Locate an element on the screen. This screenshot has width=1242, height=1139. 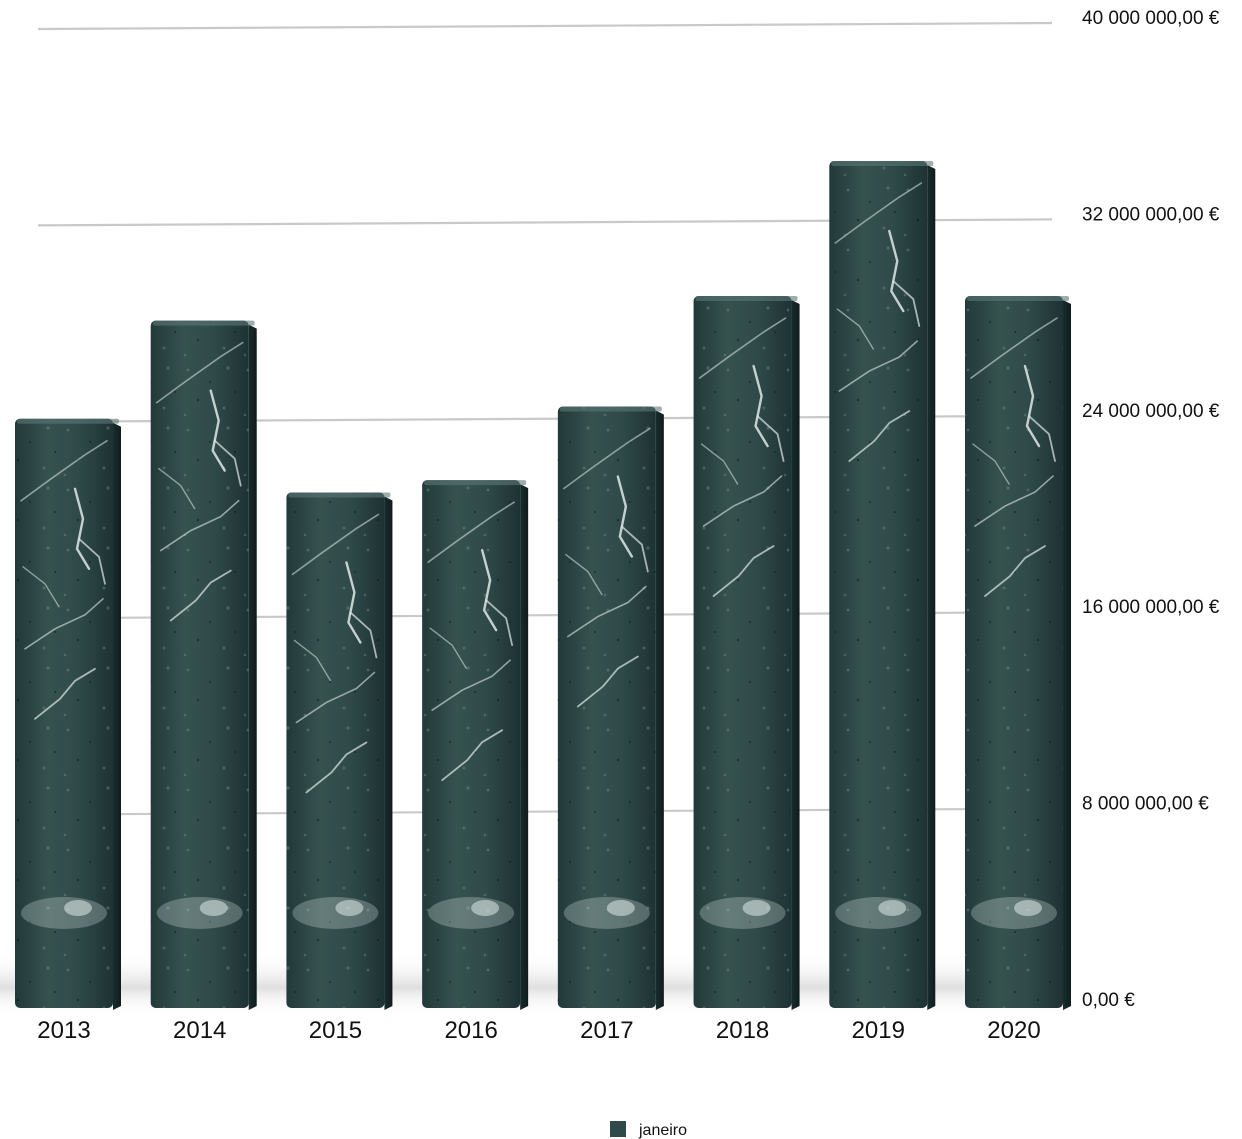
x-category-label: 2017 is located at coordinates (606, 1030).